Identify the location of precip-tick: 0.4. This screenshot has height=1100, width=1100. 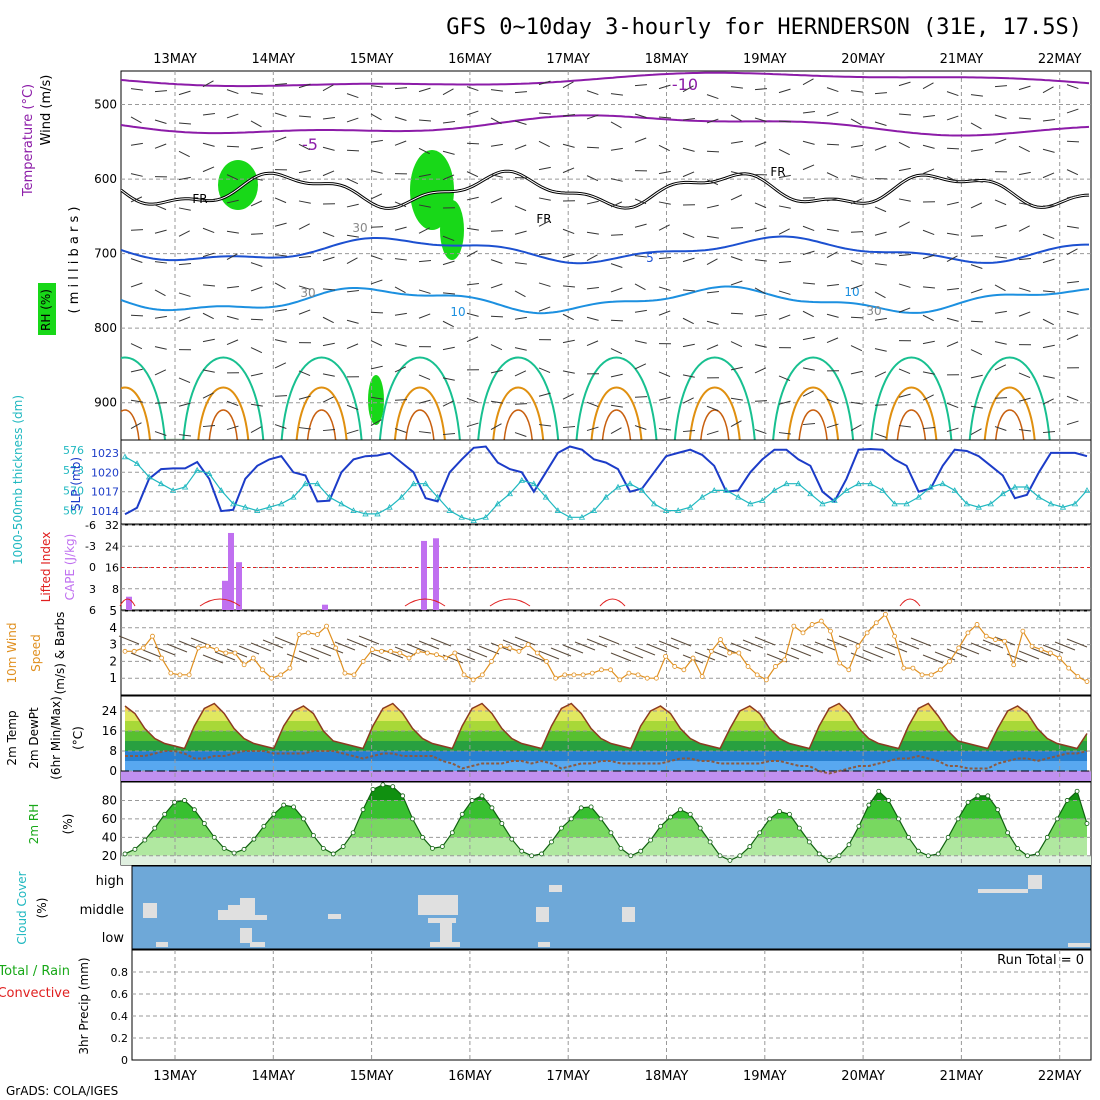
(120, 1016).